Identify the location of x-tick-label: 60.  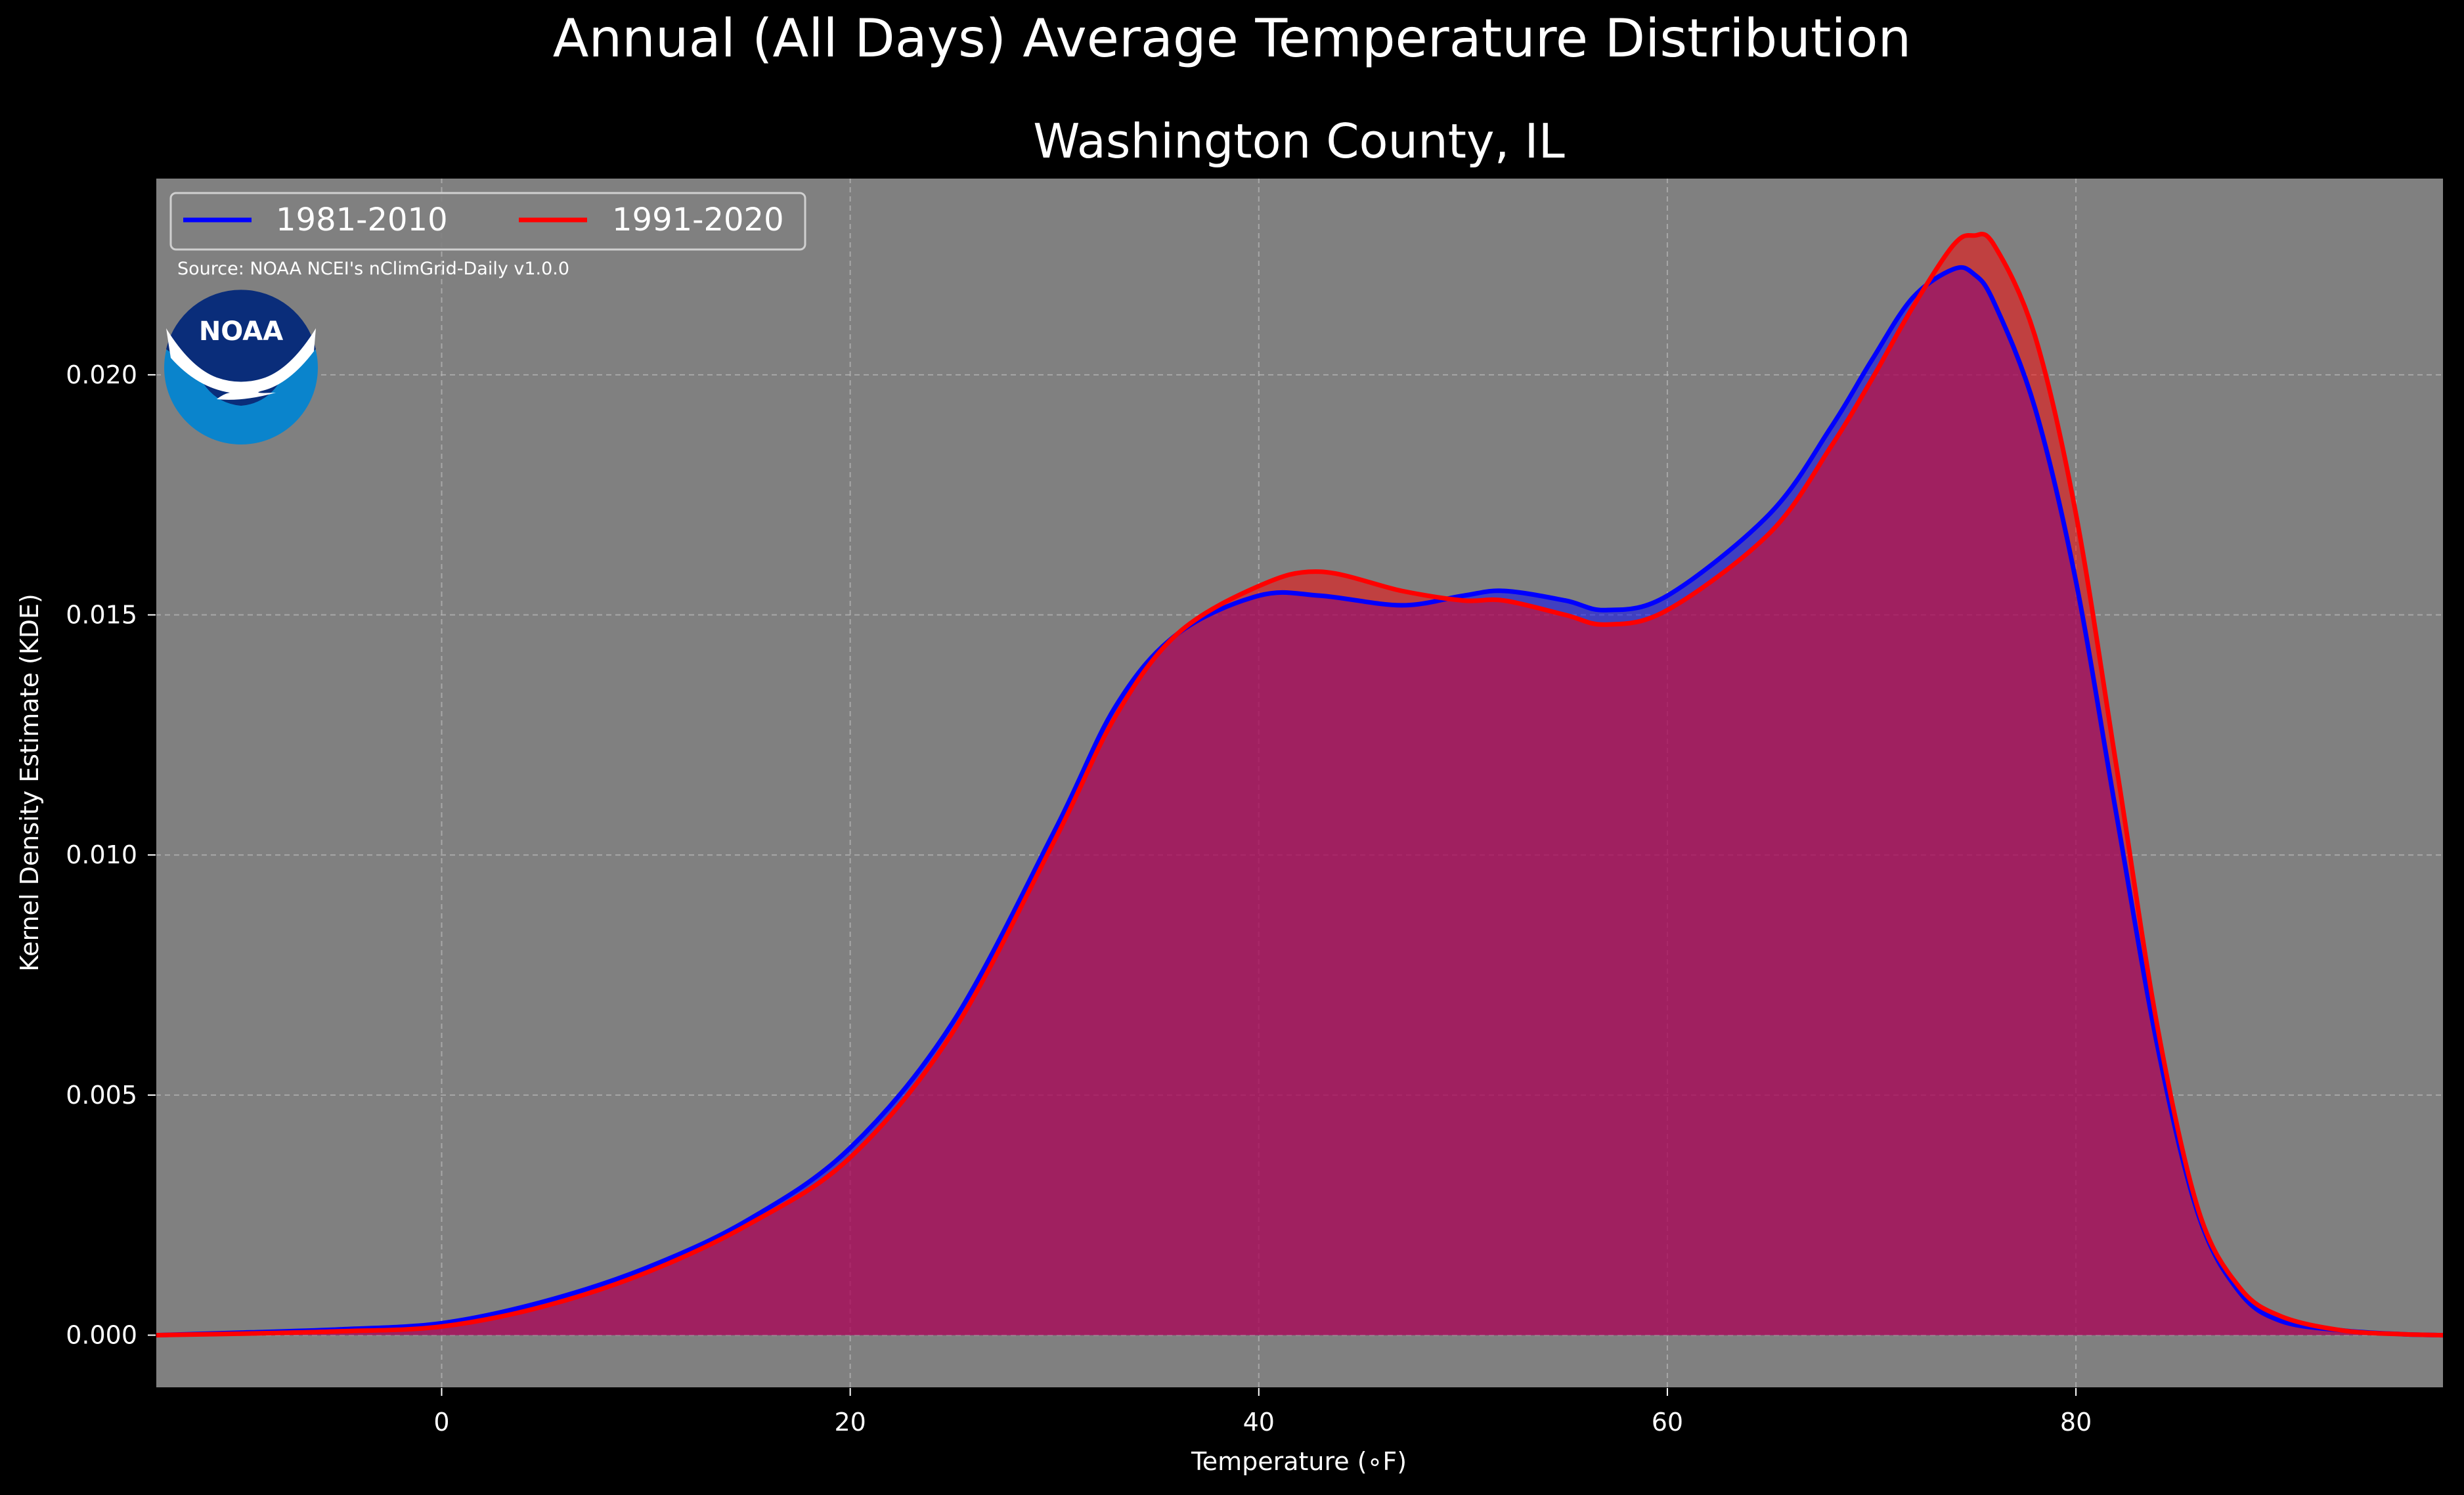
(1667, 1422).